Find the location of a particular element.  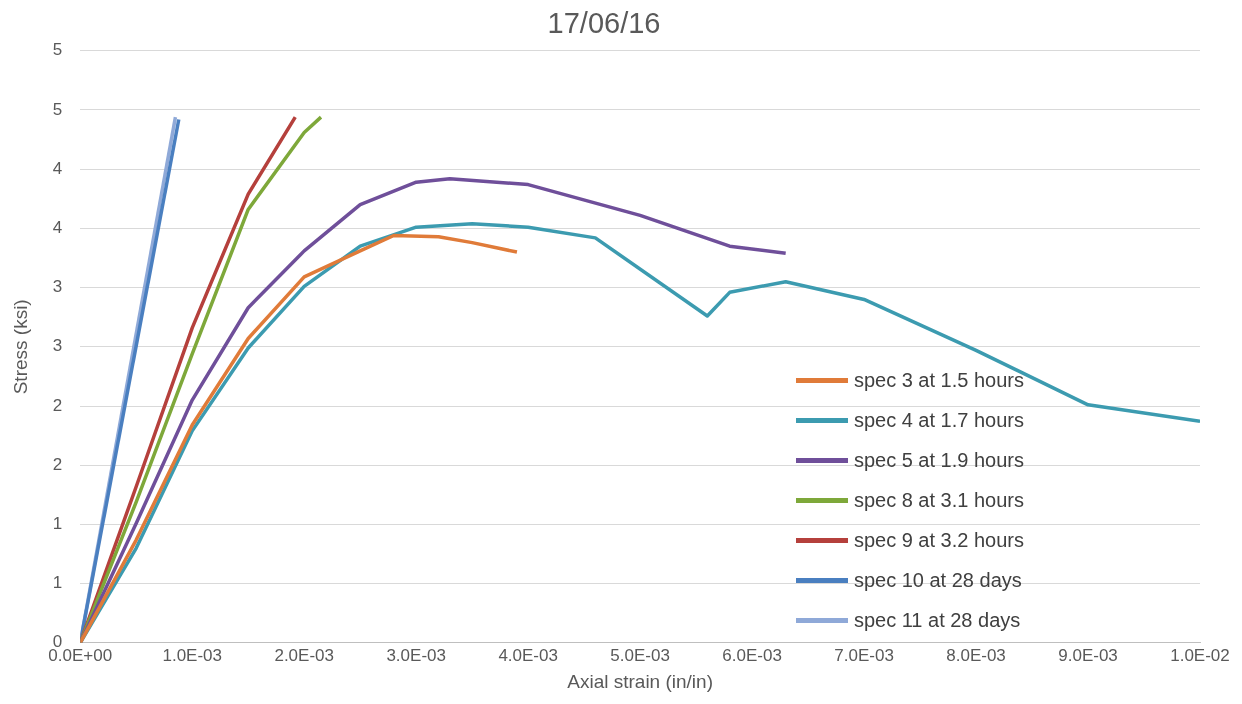

x-tick-label: 4.0E-03 is located at coordinates (528, 655).